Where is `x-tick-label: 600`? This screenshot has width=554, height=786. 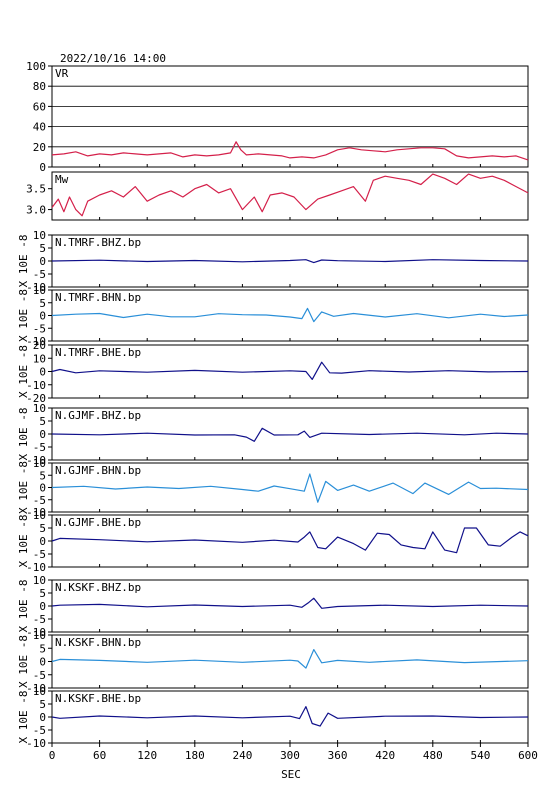 x-tick-label: 600 is located at coordinates (528, 755).